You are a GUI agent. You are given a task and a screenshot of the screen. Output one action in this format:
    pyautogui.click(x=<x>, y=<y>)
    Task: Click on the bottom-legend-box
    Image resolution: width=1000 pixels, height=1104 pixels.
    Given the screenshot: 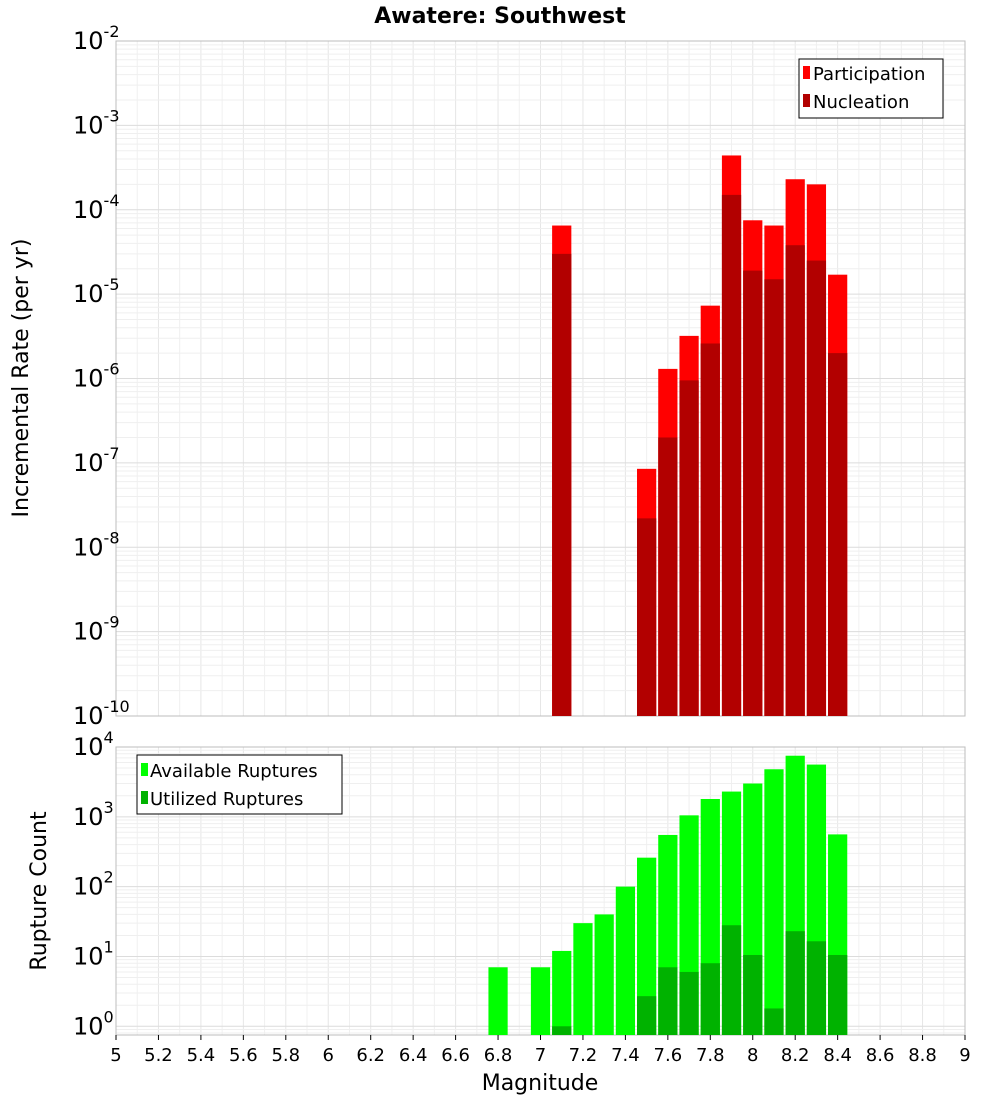 What is the action you would take?
    pyautogui.click(x=239, y=784)
    